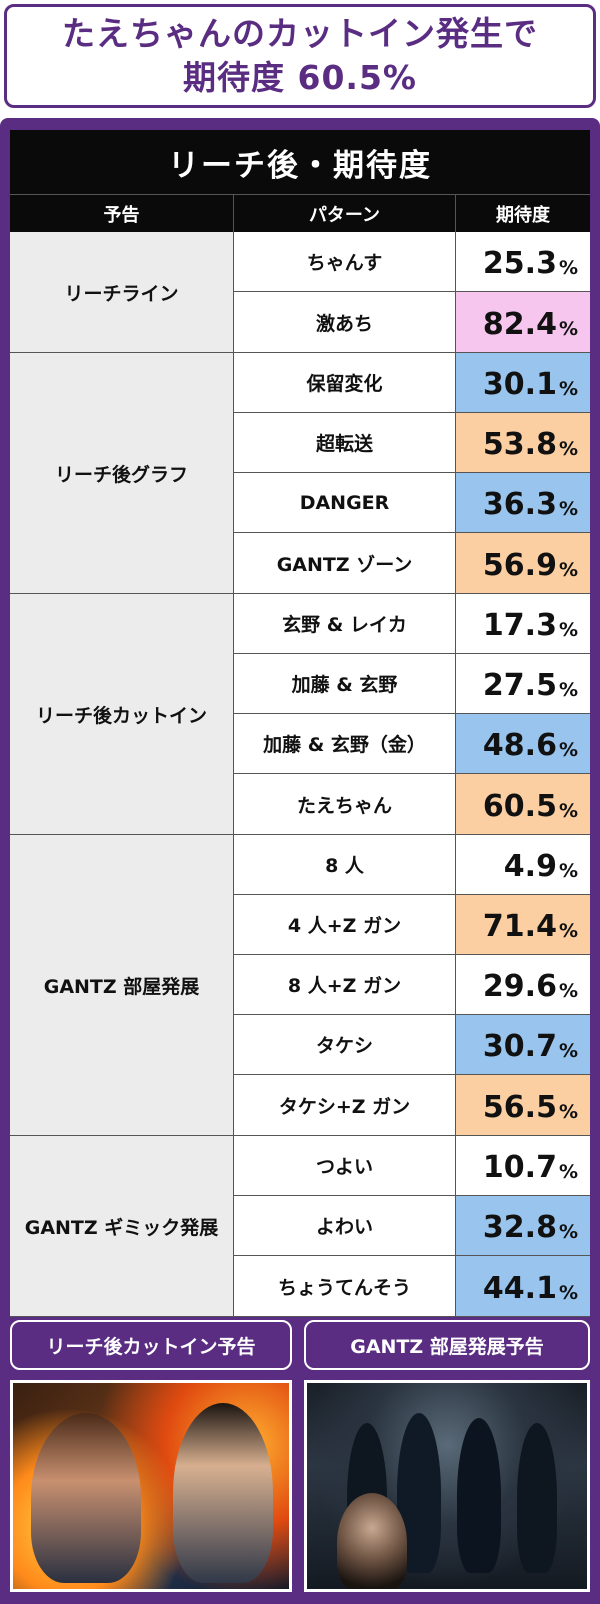 This screenshot has width=600, height=1604. Describe the element at coordinates (345, 322) in the screenshot. I see `pattern-cell: 激あち` at that location.